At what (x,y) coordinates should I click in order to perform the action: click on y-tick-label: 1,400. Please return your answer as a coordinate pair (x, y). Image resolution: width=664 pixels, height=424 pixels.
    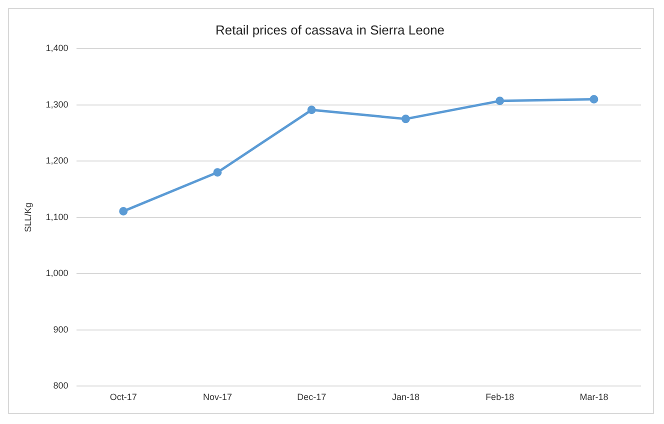
    Looking at the image, I should click on (57, 48).